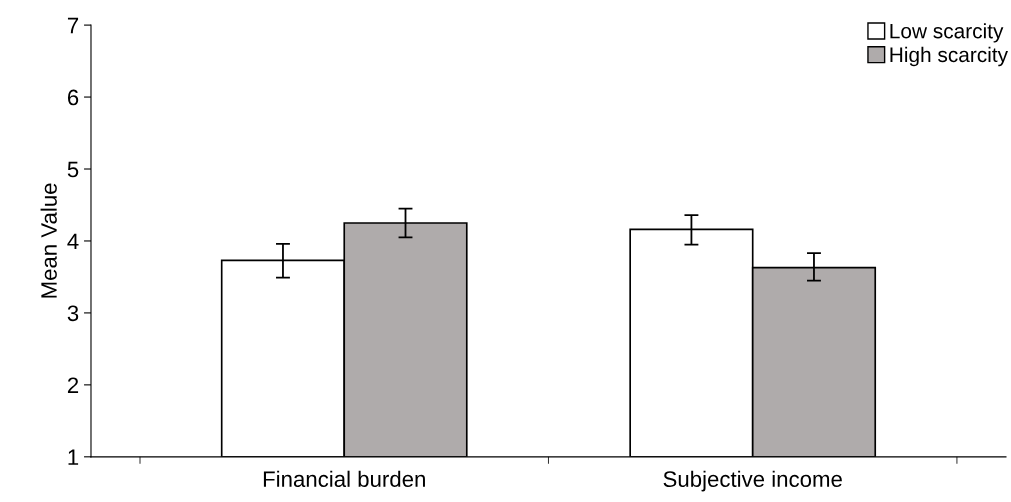 The width and height of the screenshot is (1011, 502). Describe the element at coordinates (947, 33) in the screenshot. I see `legend-label: Low scarcity` at that location.